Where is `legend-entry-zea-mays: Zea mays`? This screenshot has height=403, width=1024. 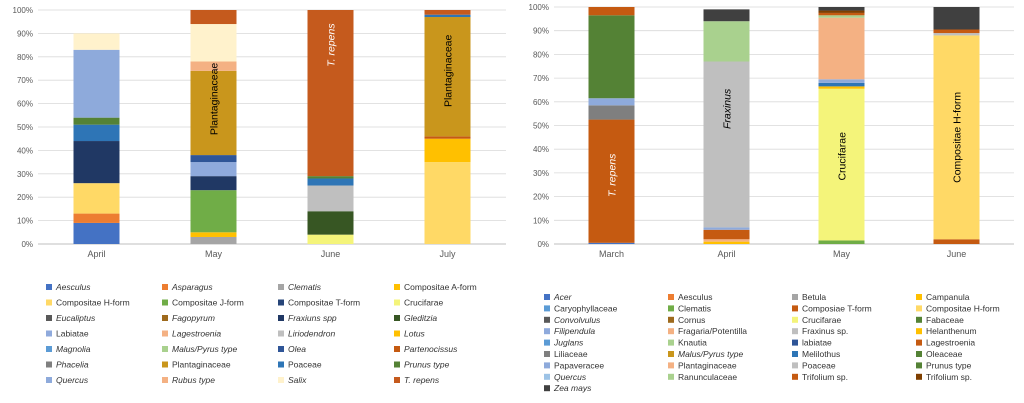 legend-entry-zea-mays: Zea mays is located at coordinates (572, 388).